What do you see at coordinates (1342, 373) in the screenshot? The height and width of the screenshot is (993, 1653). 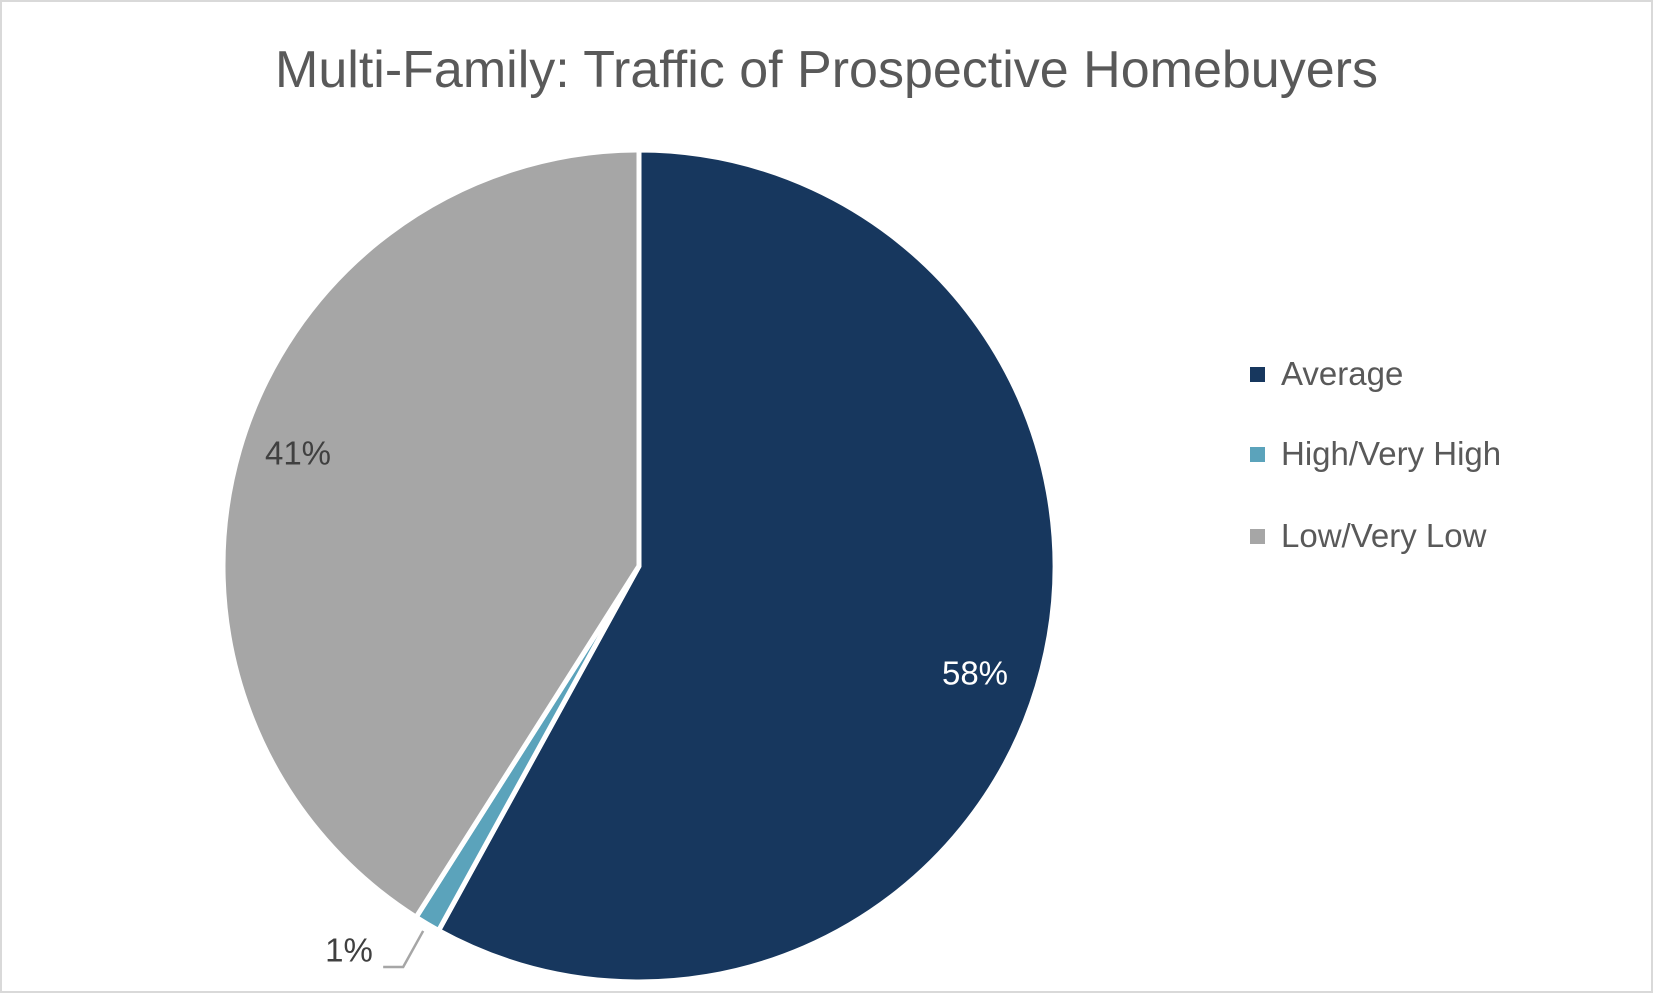 I see `legend-label: Average` at bounding box center [1342, 373].